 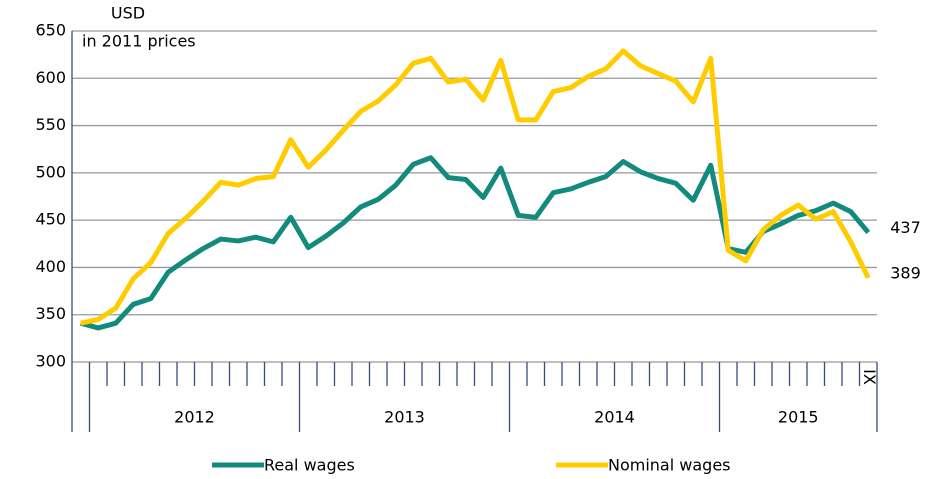 I want to click on y-tick-label: 650, so click(x=50, y=30).